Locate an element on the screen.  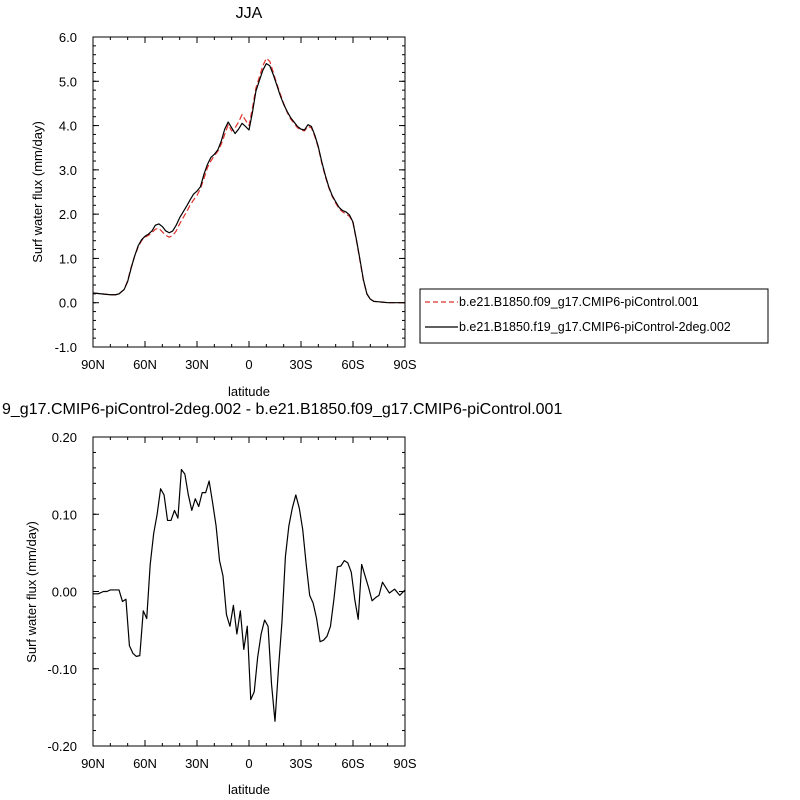
top-y-axis-title: Surf water flux (mm/day) is located at coordinates (37, 192).